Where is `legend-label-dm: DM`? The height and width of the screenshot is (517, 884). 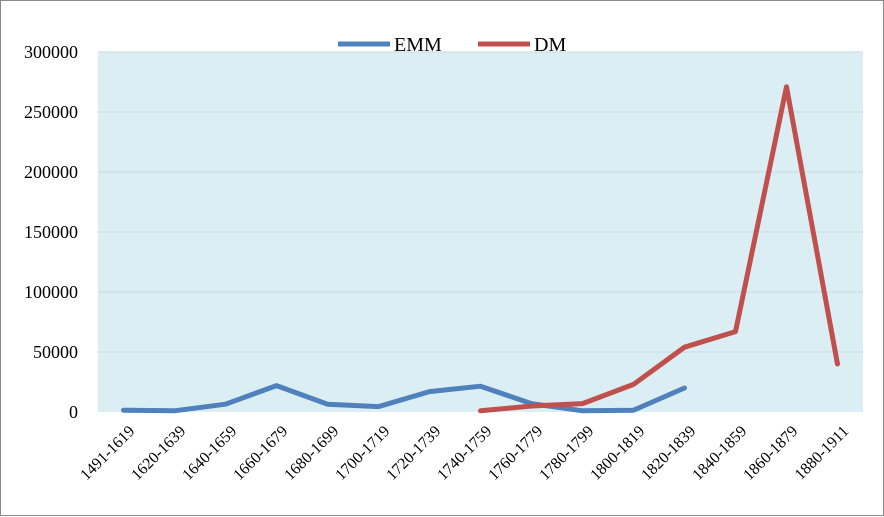 legend-label-dm: DM is located at coordinates (550, 45).